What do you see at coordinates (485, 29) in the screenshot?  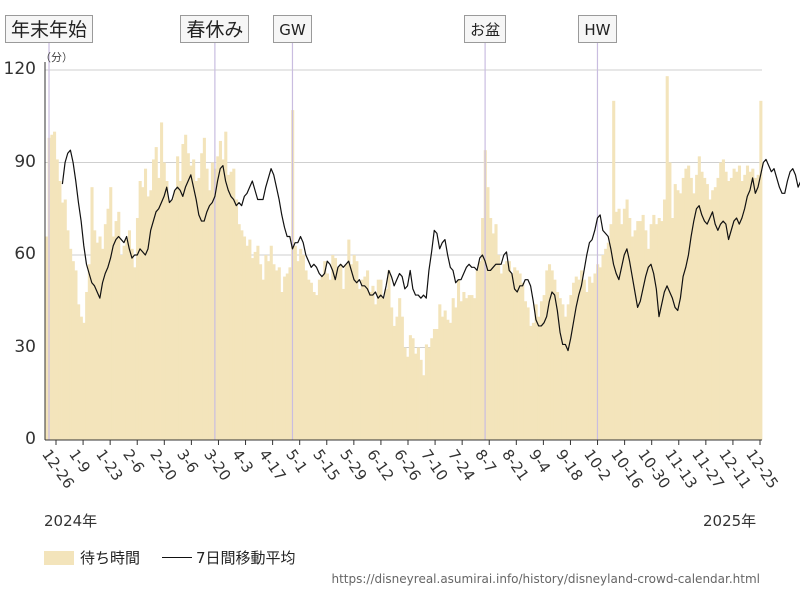 I see `event-label: お盆` at bounding box center [485, 29].